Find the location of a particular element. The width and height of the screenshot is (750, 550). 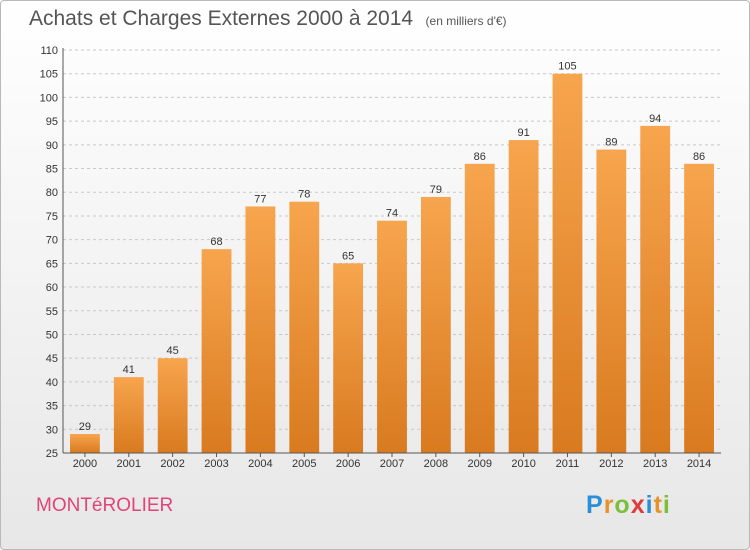

x-tick-label: 2011 is located at coordinates (568, 464).